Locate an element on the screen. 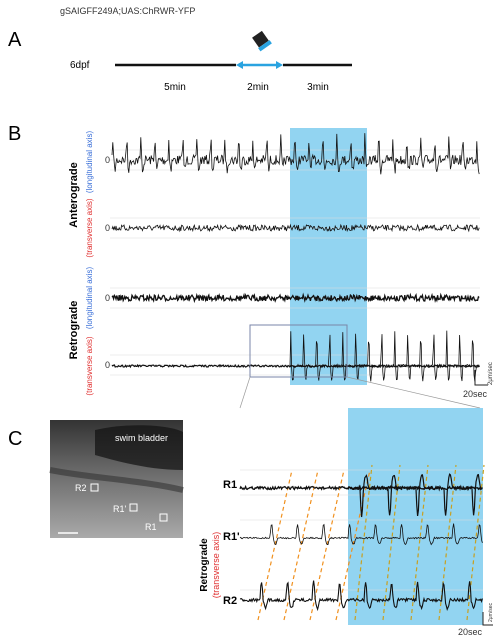 Image resolution: width=495 pixels, height=638 pixels. tissue is located at coordinates (116, 480).